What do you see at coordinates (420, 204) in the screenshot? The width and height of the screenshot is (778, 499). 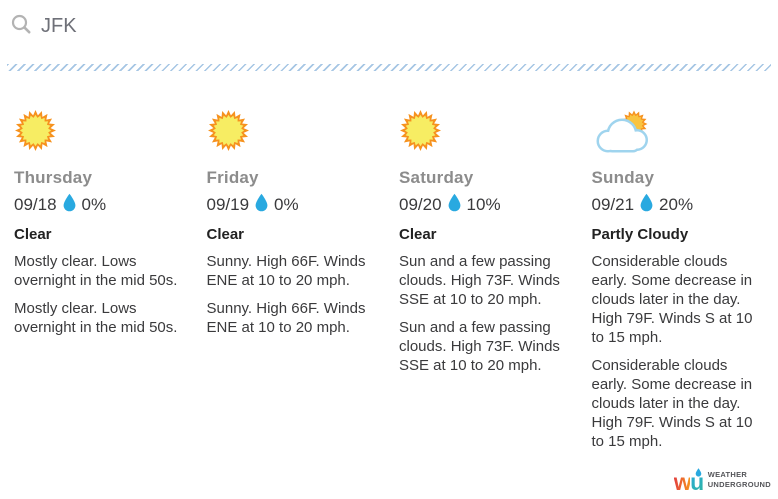 I see `day-date: 09/20` at bounding box center [420, 204].